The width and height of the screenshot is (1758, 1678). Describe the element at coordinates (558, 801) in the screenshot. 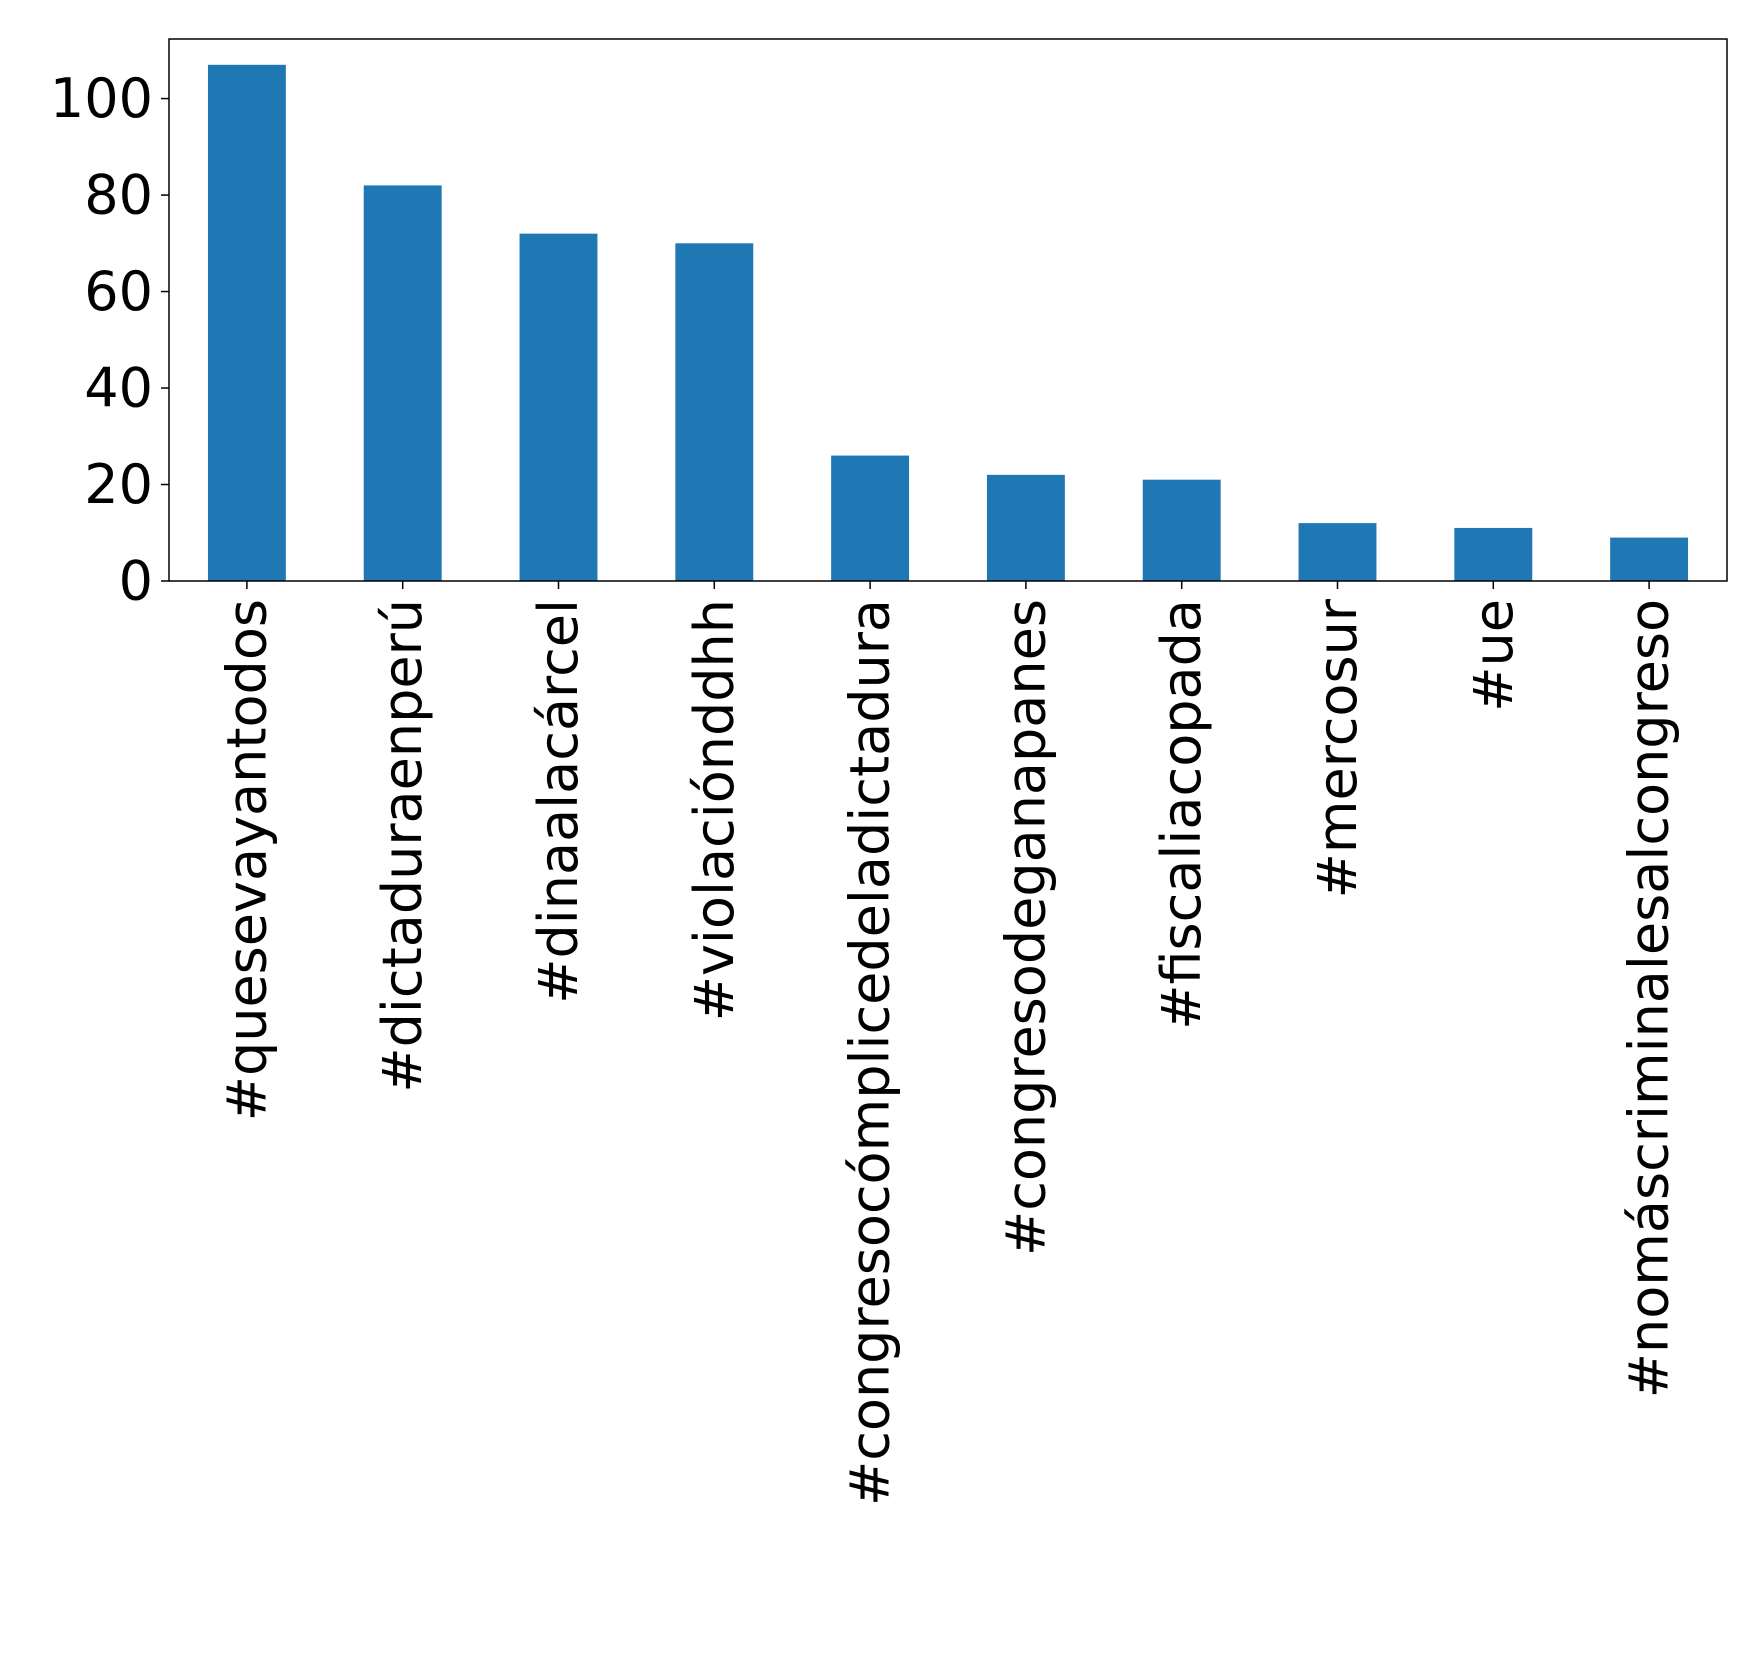

I see `x-tick-label-2: #dinaalacárcel` at that location.